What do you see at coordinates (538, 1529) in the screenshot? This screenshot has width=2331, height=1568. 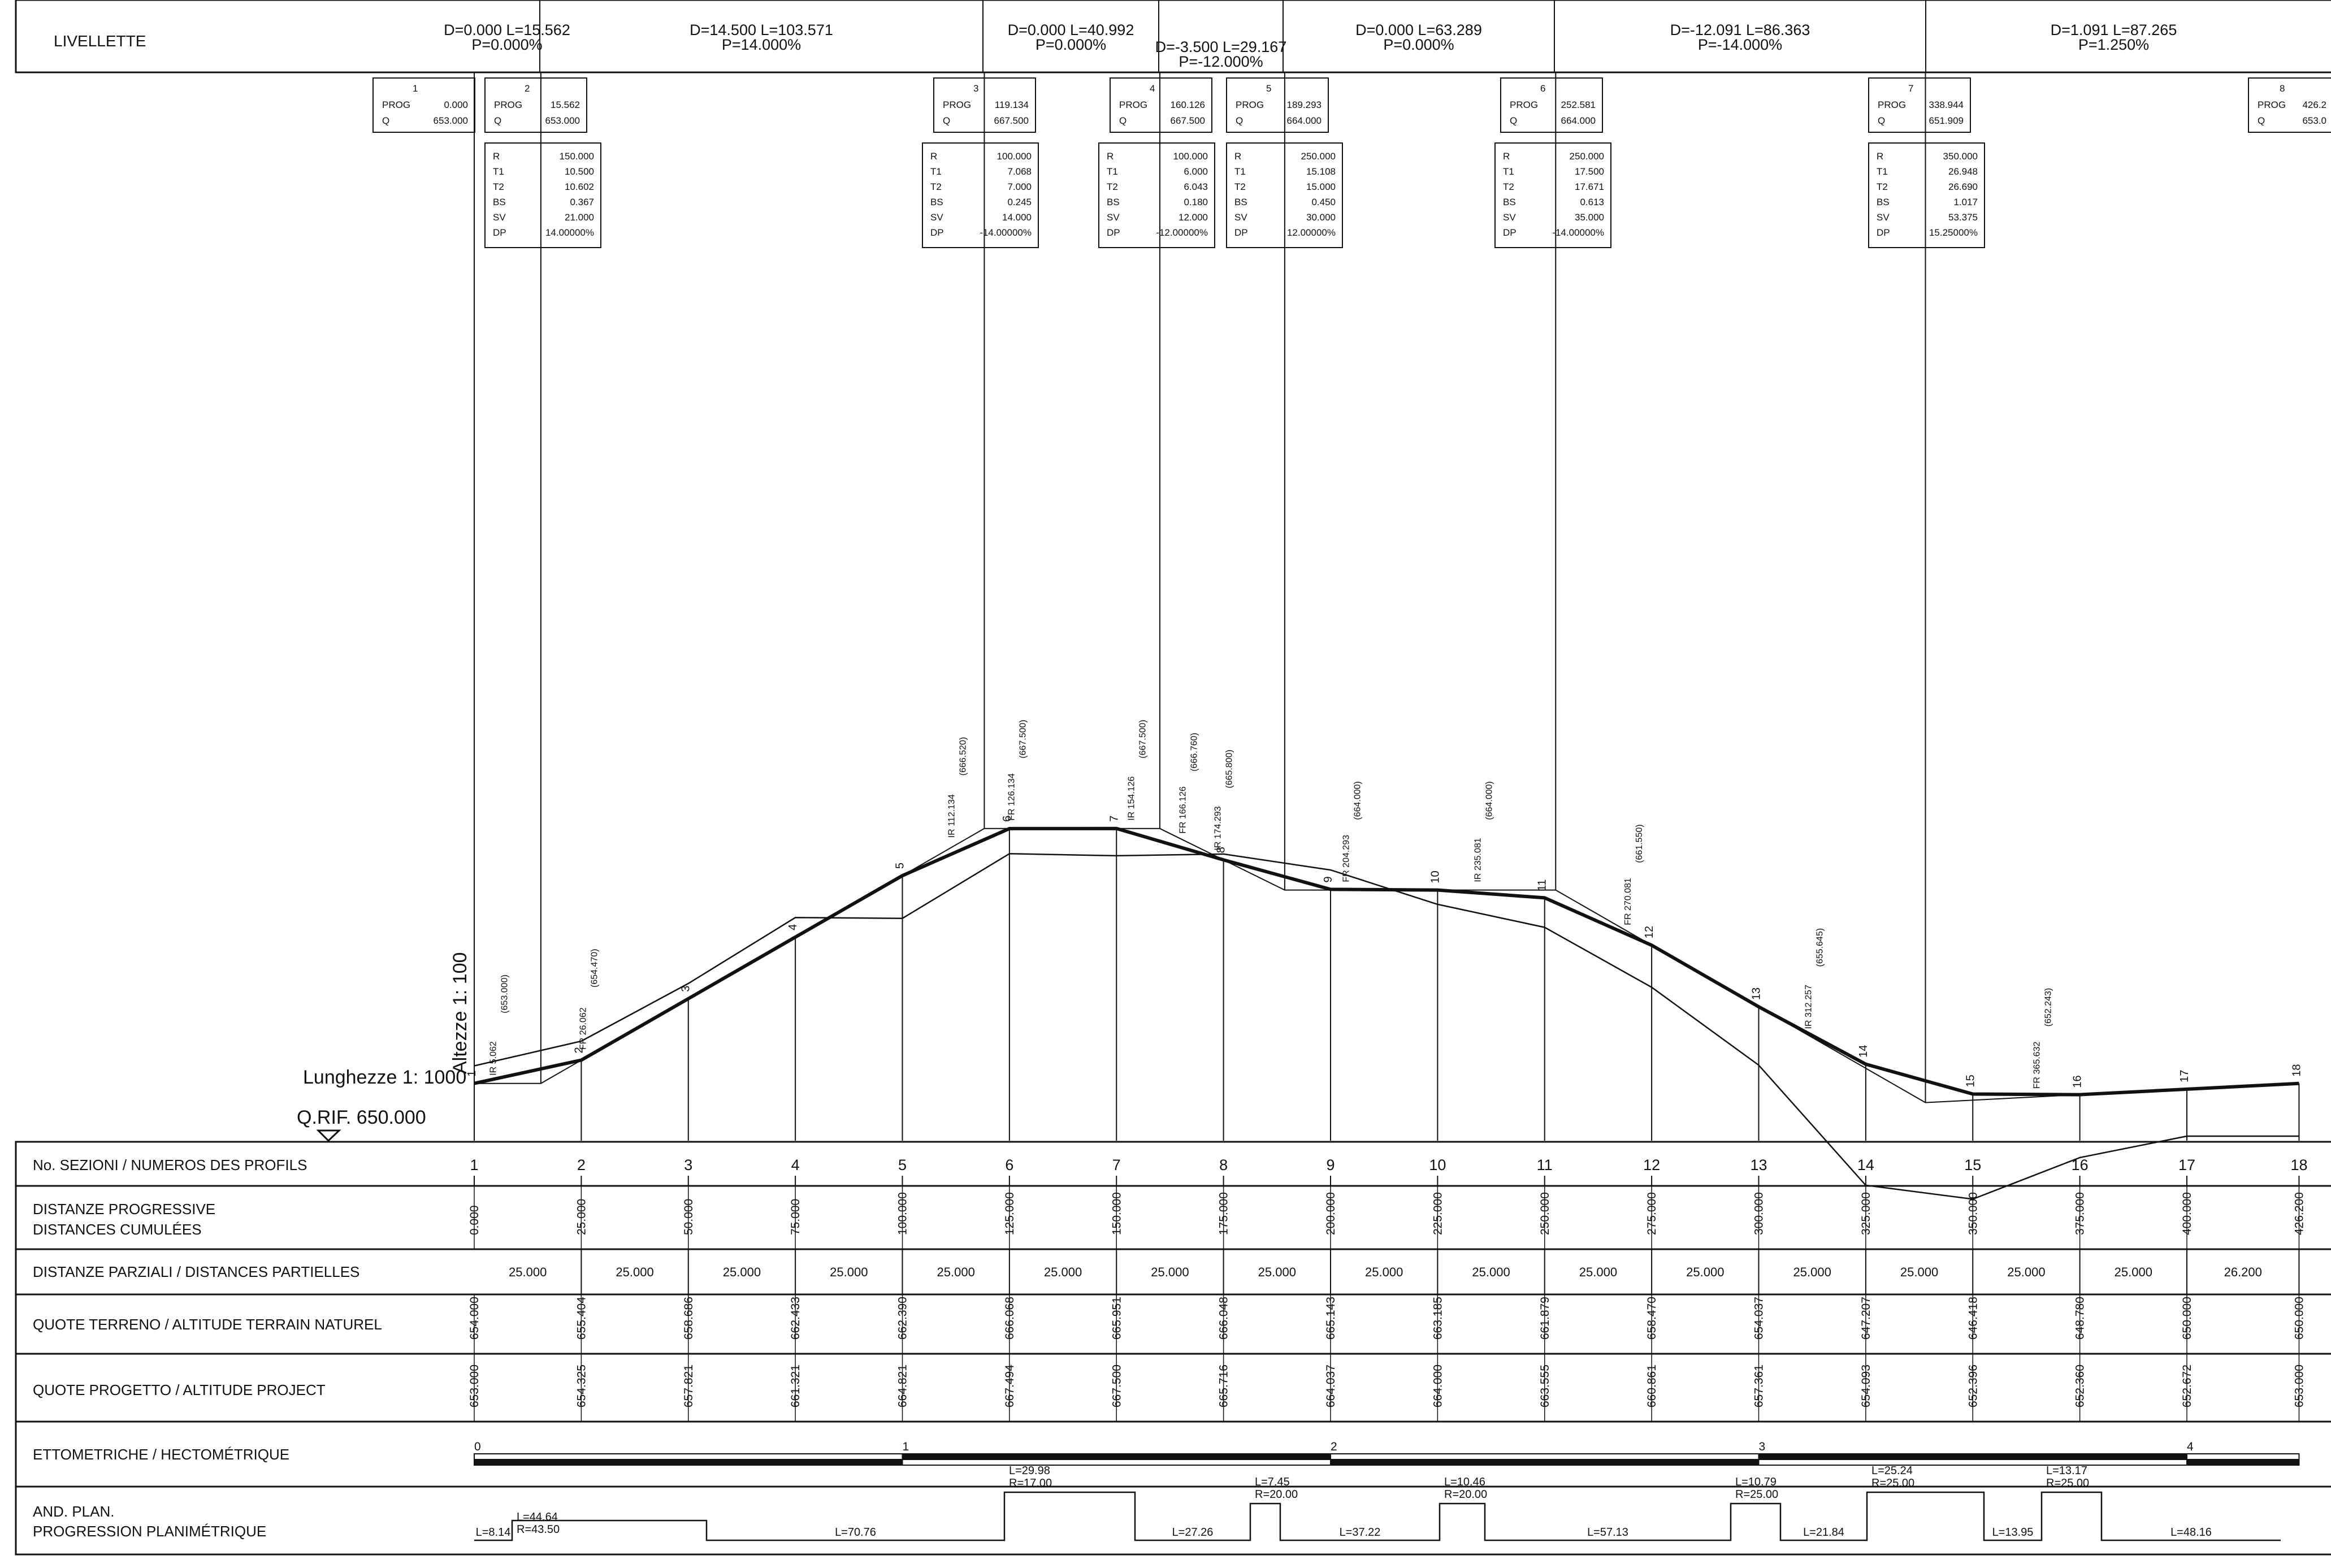 I see `plan-curve-radius: R=43.50` at bounding box center [538, 1529].